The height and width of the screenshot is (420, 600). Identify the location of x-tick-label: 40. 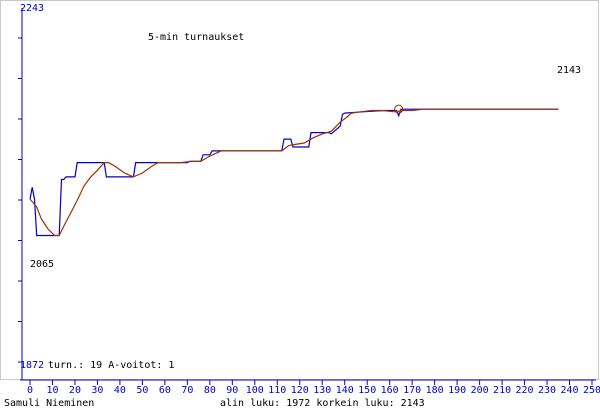
(120, 390).